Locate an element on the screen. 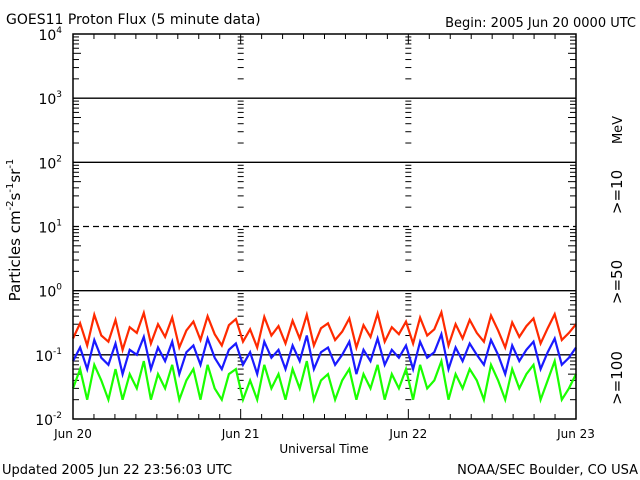 The image size is (640, 480). y-tick-label: 10⁻¹ is located at coordinates (48, 356).